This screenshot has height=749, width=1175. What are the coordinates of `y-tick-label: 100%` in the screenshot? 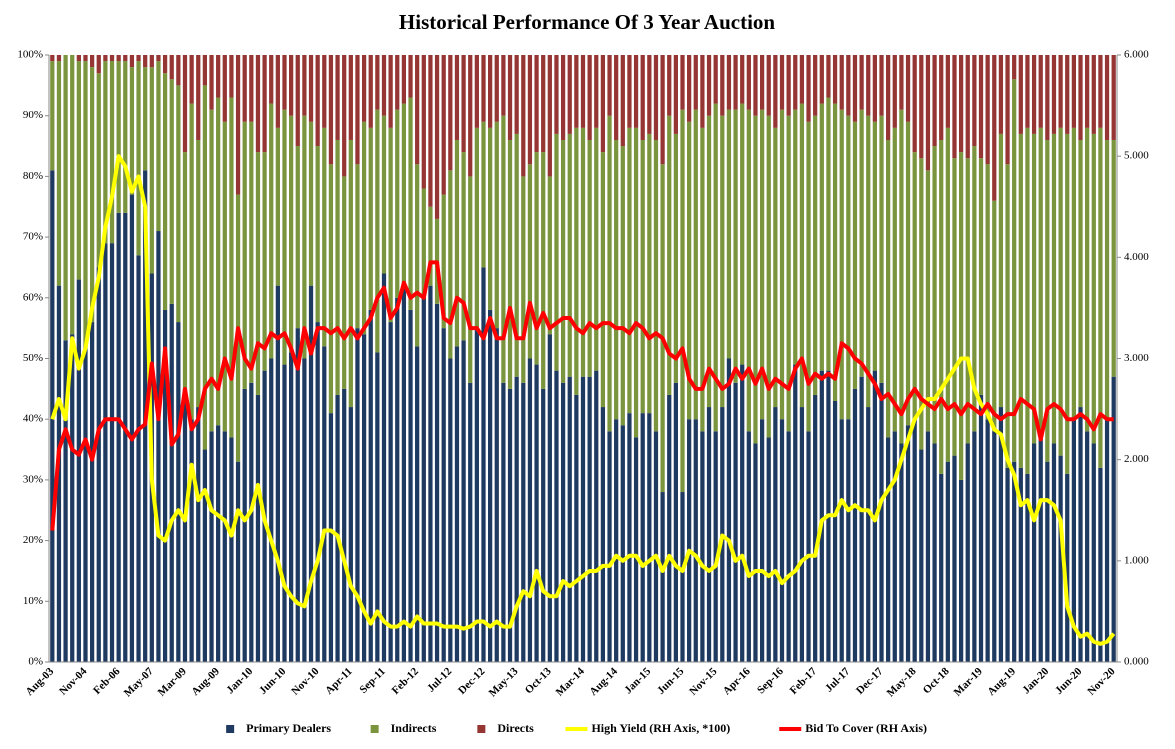 It's located at (30, 55).